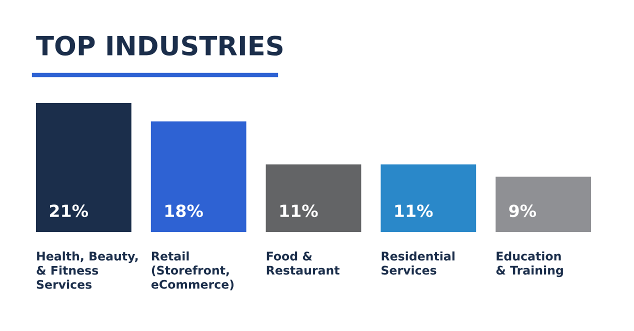 This screenshot has height=331, width=634. Describe the element at coordinates (529, 264) in the screenshot. I see `x-tick-label: Education & Training` at that location.